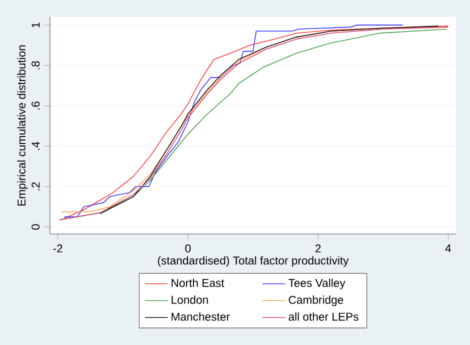  What do you see at coordinates (188, 248) in the screenshot?
I see `x-tick-label: 0` at bounding box center [188, 248].